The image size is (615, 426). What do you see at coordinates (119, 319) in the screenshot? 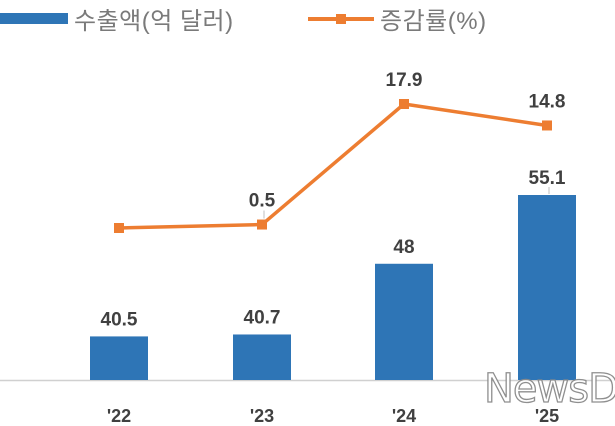
I see `bar-value-label-0: 40.5` at bounding box center [119, 319].